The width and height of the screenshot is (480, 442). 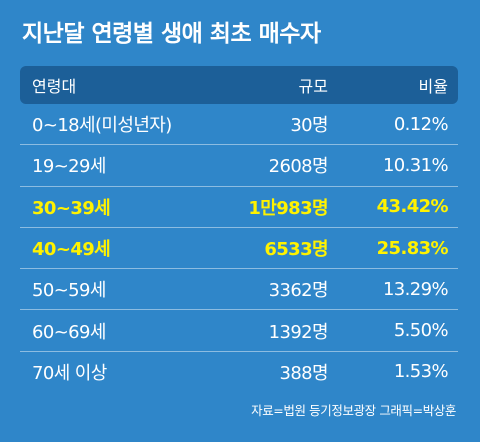 What do you see at coordinates (239, 125) in the screenshot?
I see `table-row: 0~18세(미성년자) 30명 0.12%` at bounding box center [239, 125].